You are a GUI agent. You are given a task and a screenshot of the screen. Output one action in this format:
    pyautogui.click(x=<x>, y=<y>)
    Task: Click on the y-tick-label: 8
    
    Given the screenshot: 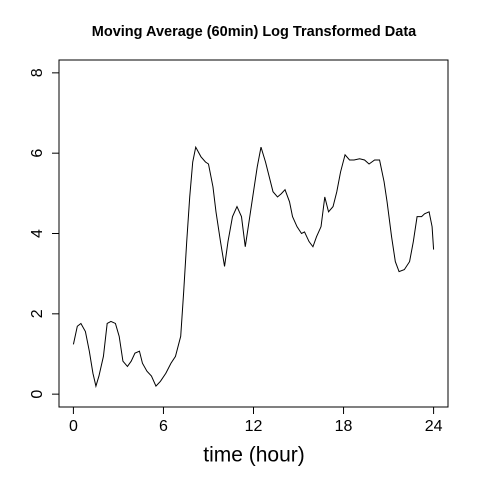 What is the action you would take?
    pyautogui.click(x=37, y=72)
    